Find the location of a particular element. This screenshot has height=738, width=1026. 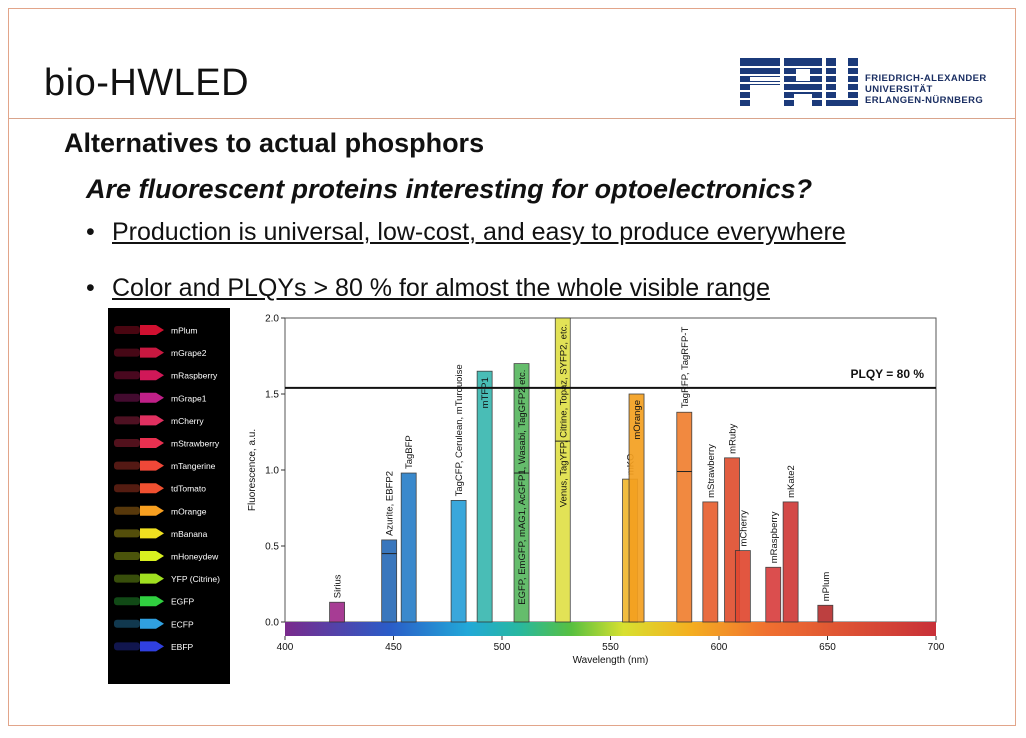

tube-label: mGrape2 is located at coordinates (189, 353).